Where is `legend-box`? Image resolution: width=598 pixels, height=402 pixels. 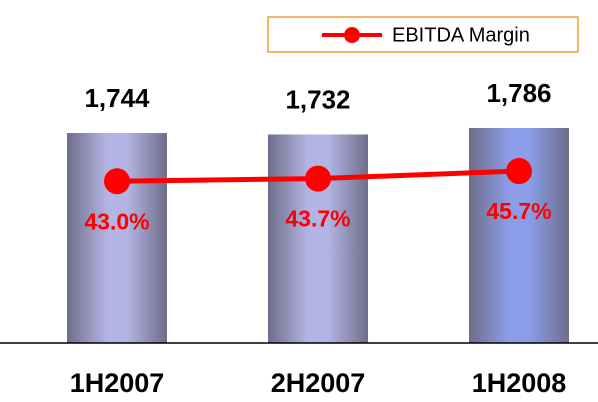 legend-box is located at coordinates (423, 34).